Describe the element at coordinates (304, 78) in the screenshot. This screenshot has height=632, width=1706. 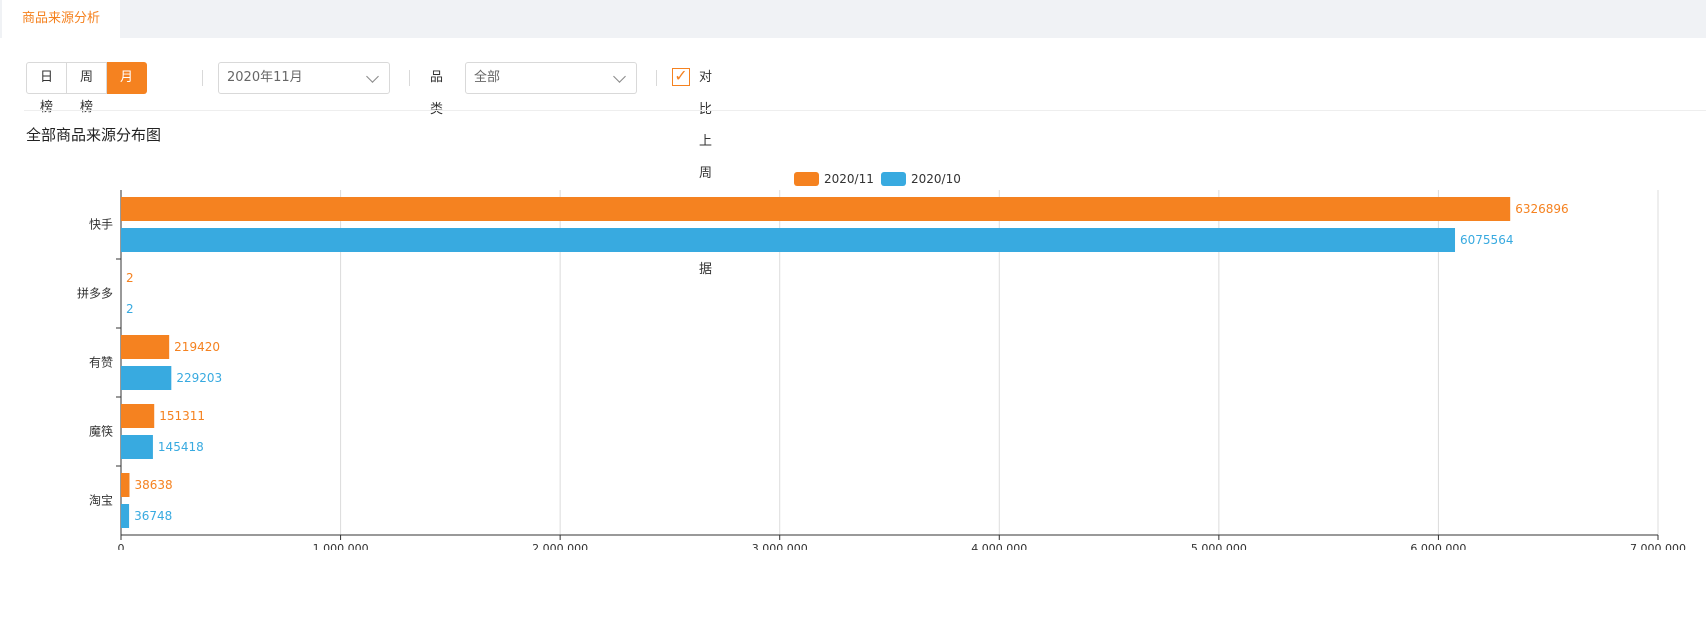
I see `month-select: 2020年11月` at that location.